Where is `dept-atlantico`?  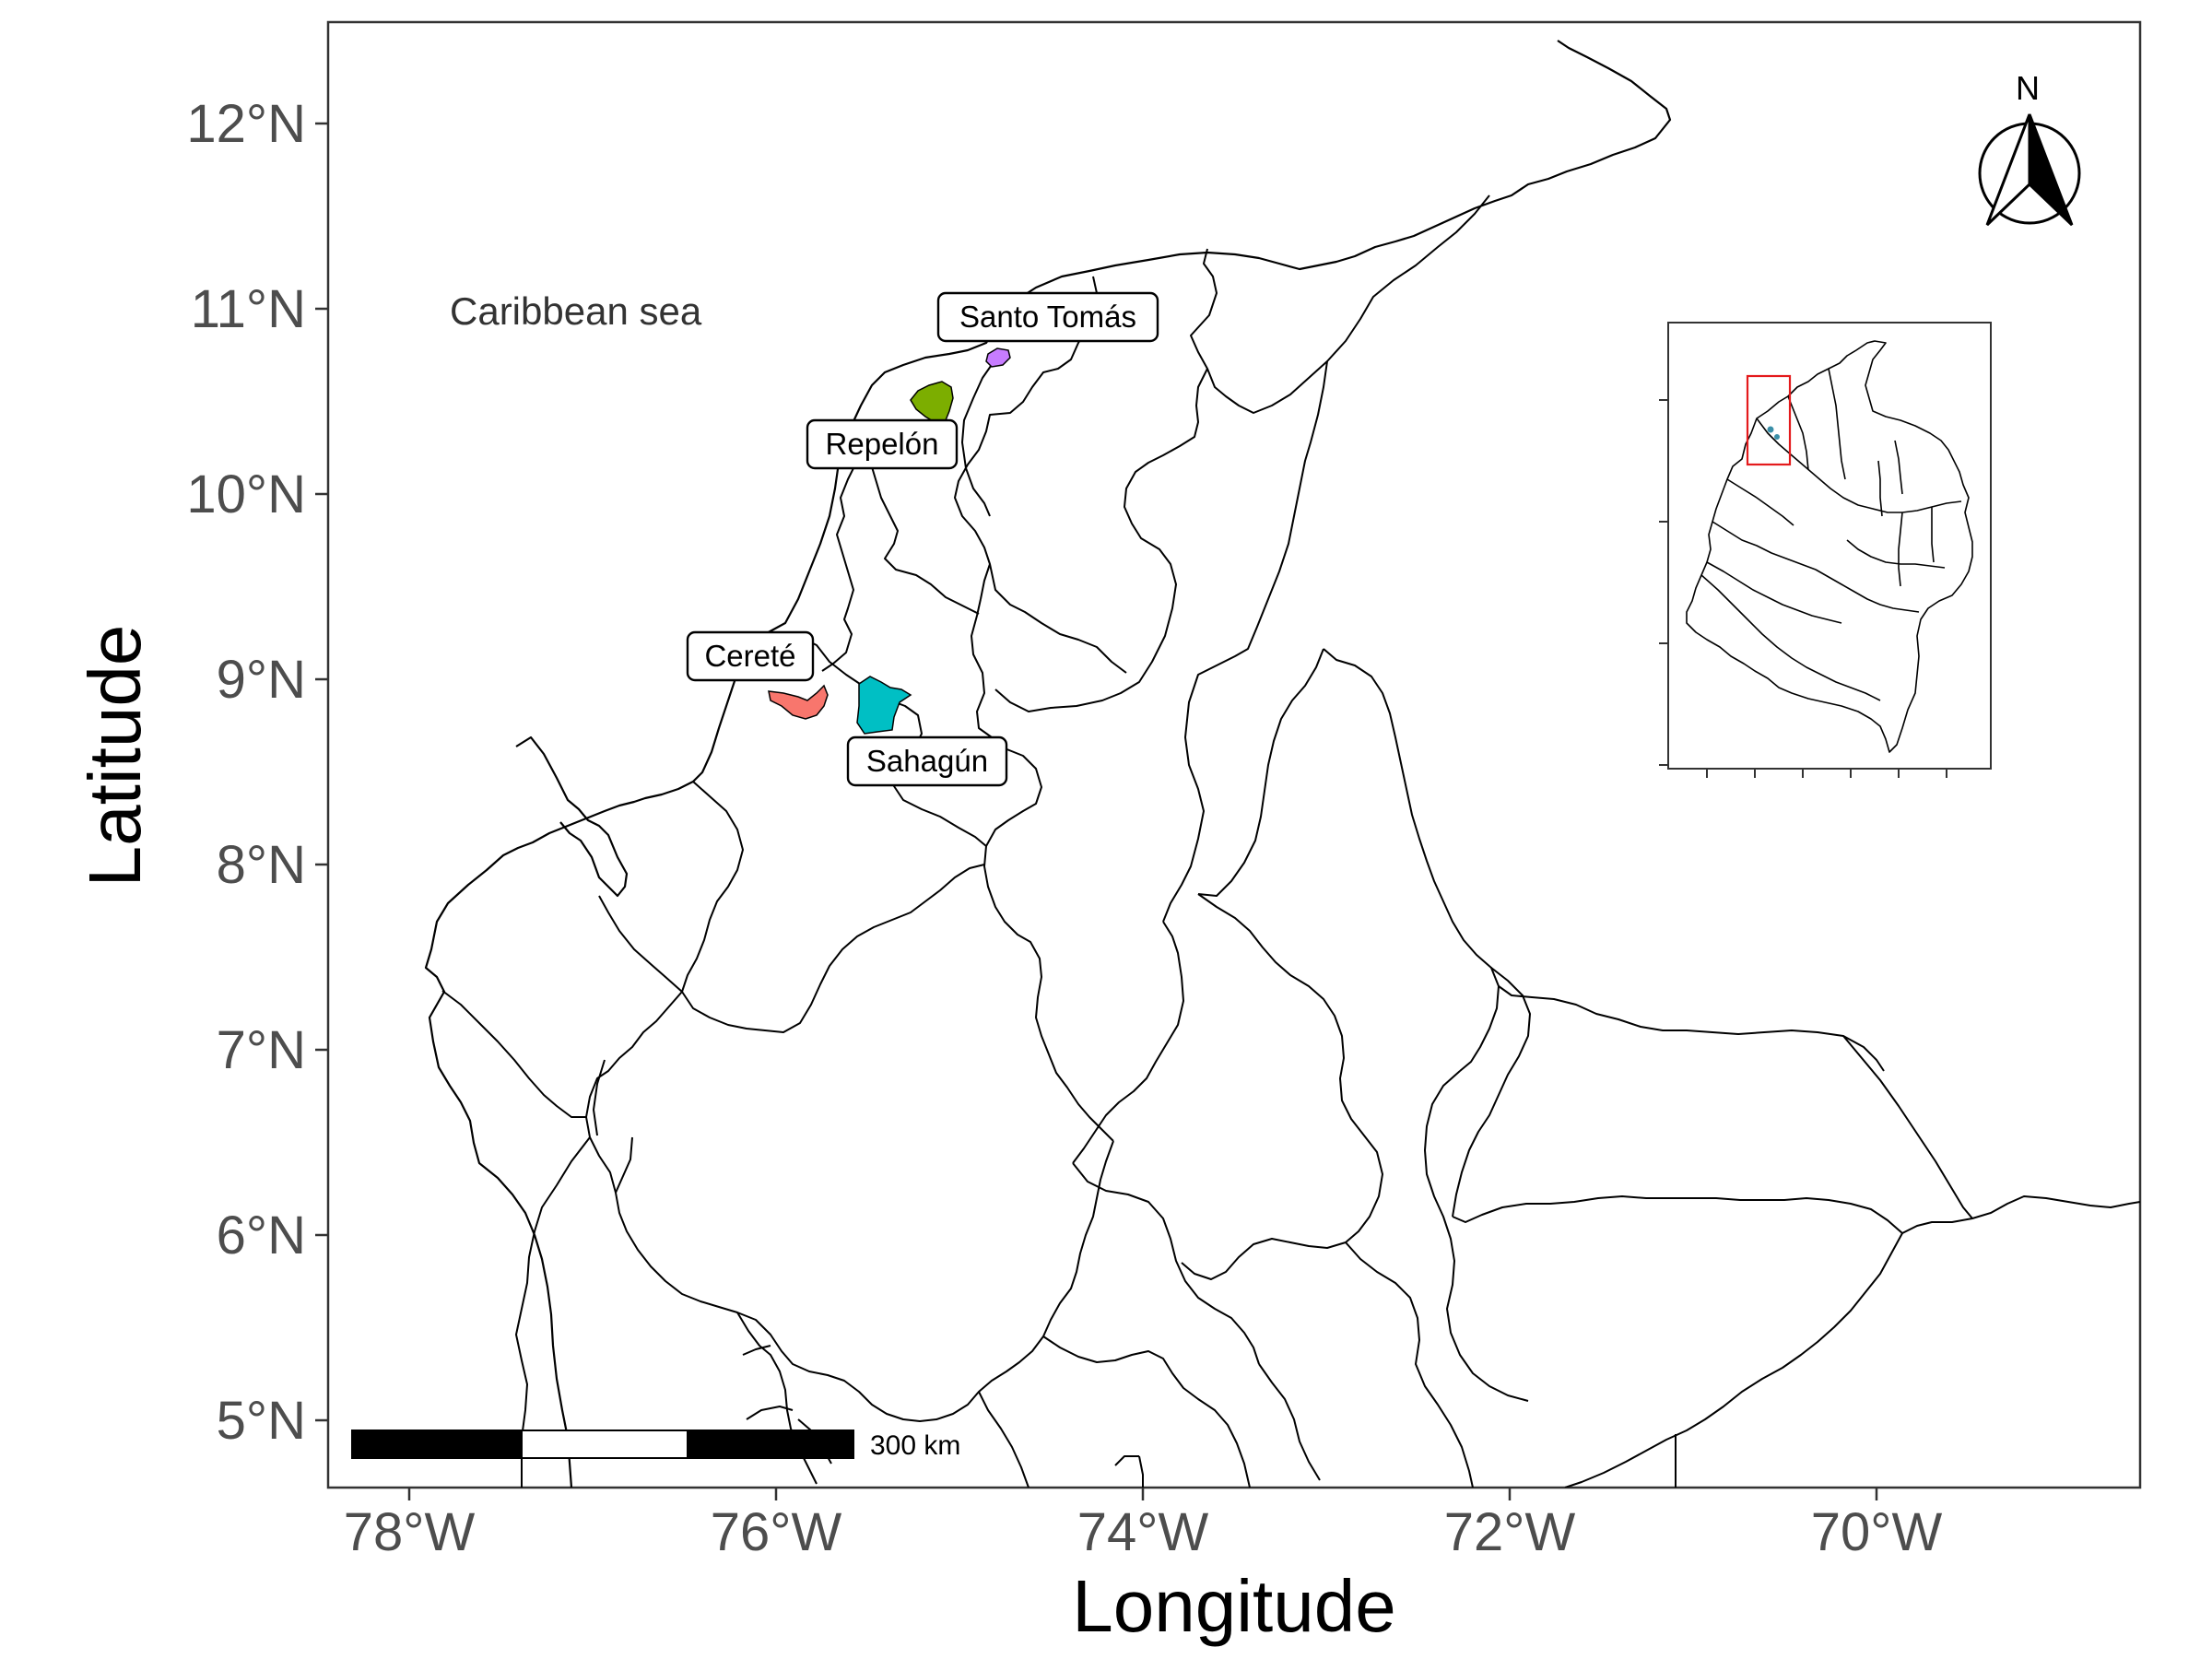
dept-atlantico is located at coordinates (978, 438).